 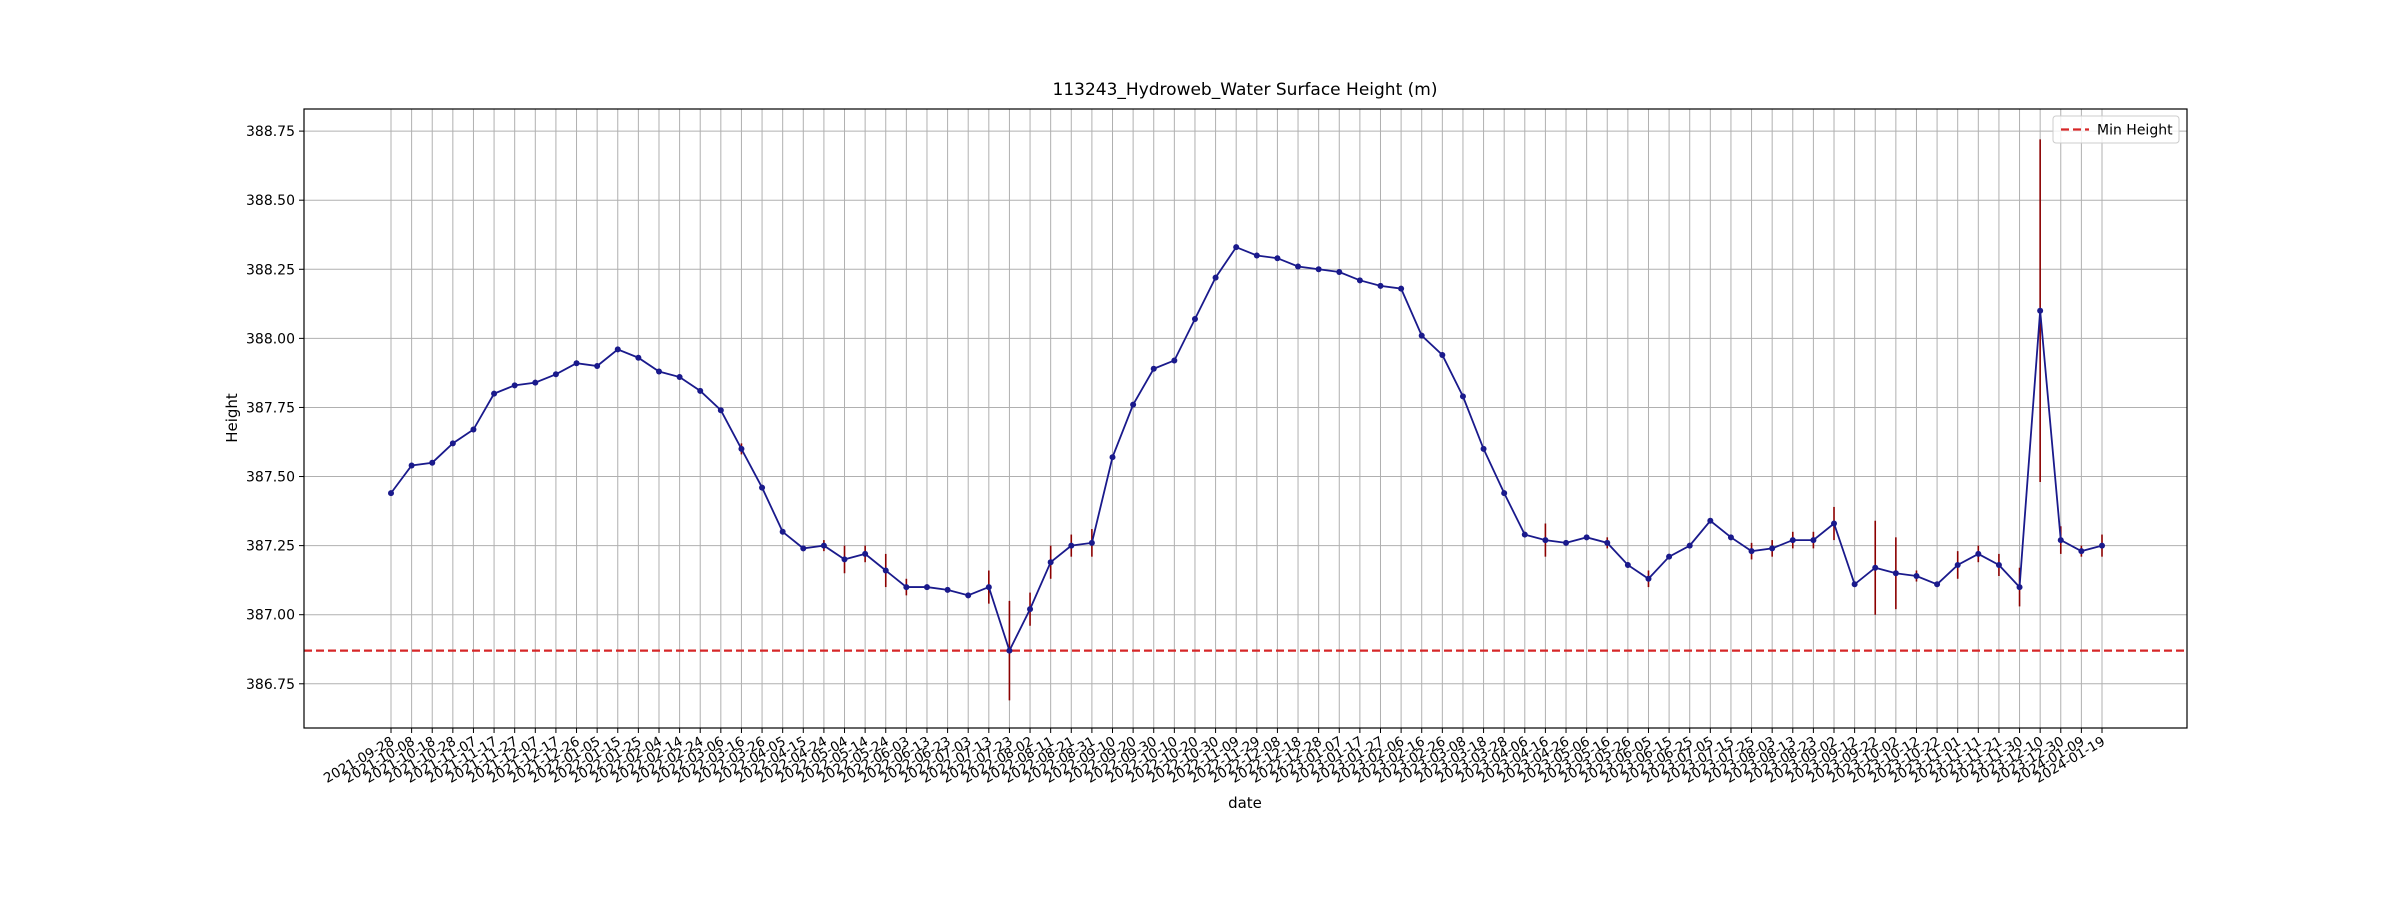 I want to click on y-tick-label: 388.50, so click(x=270, y=201).